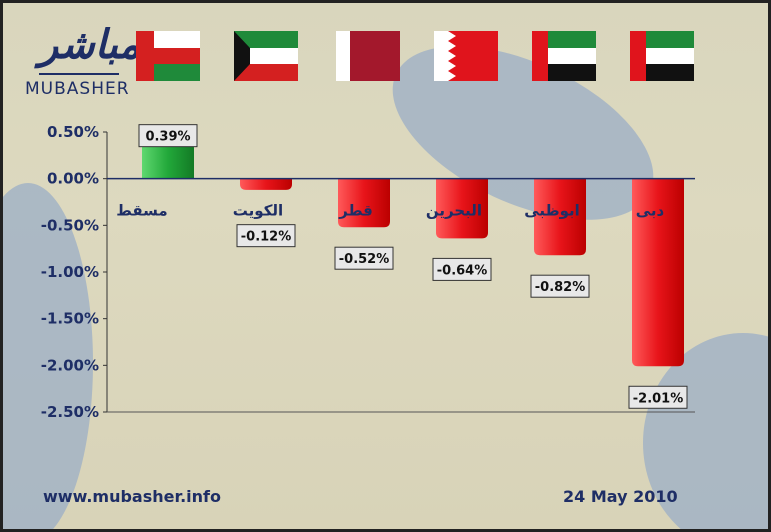 Image resolution: width=771 pixels, height=532 pixels. I want to click on category-label: دبى, so click(650, 211).